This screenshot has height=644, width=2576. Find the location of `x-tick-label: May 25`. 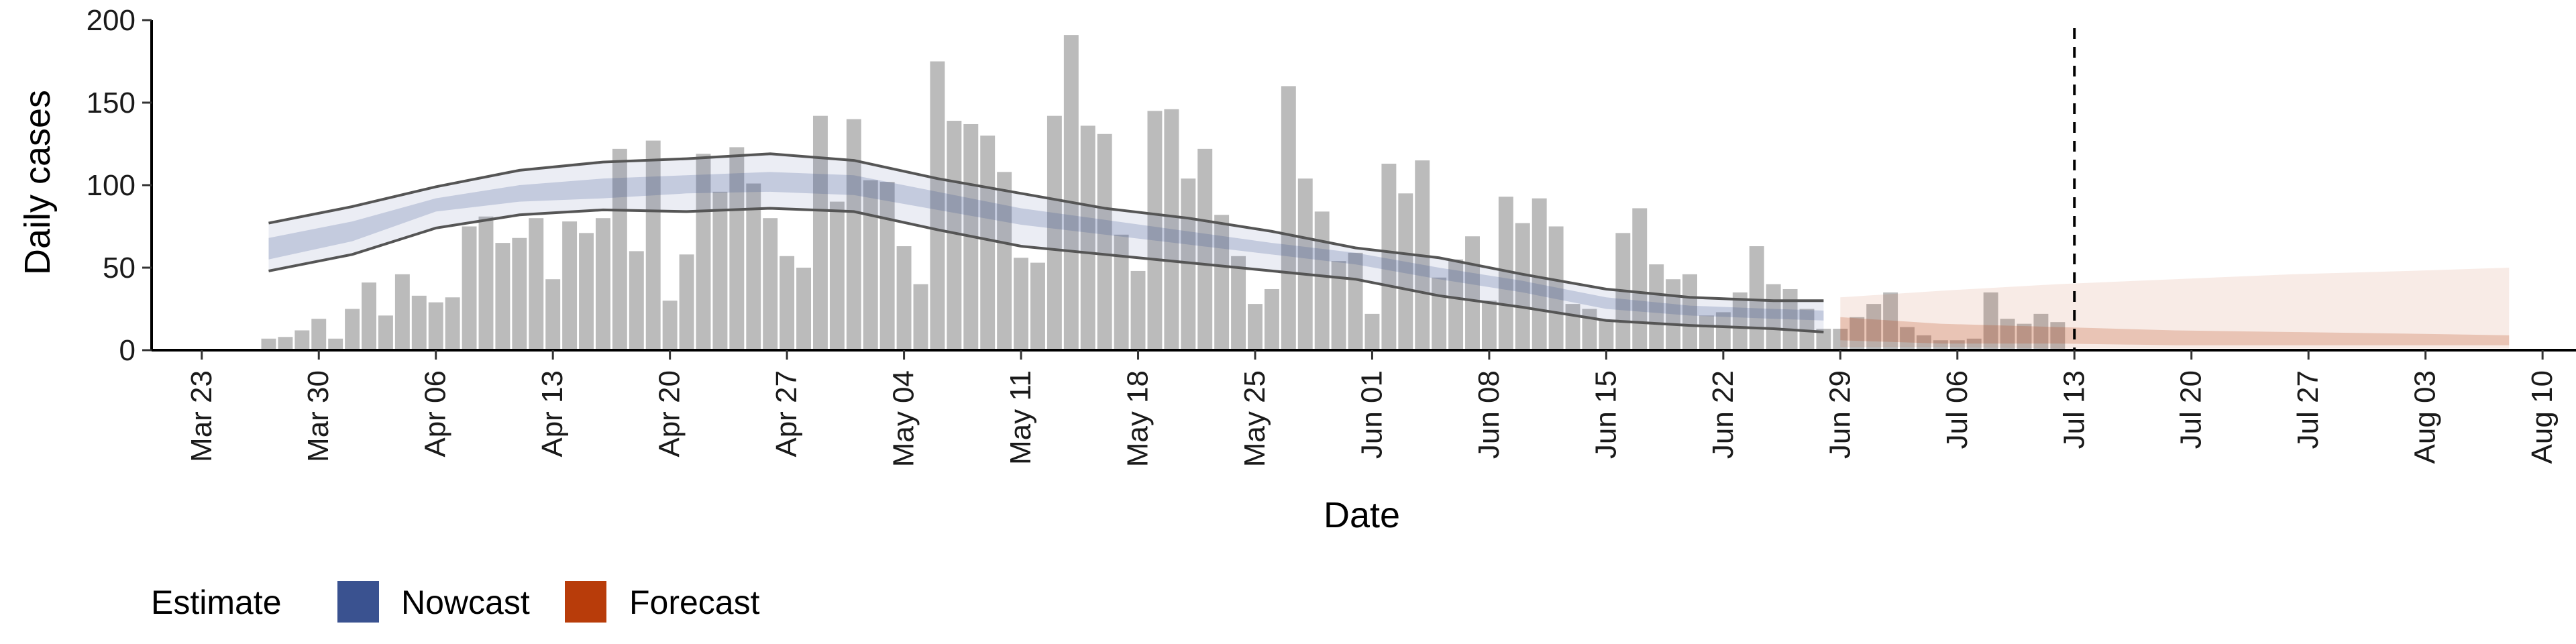

x-tick-label: May 25 is located at coordinates (1254, 418).